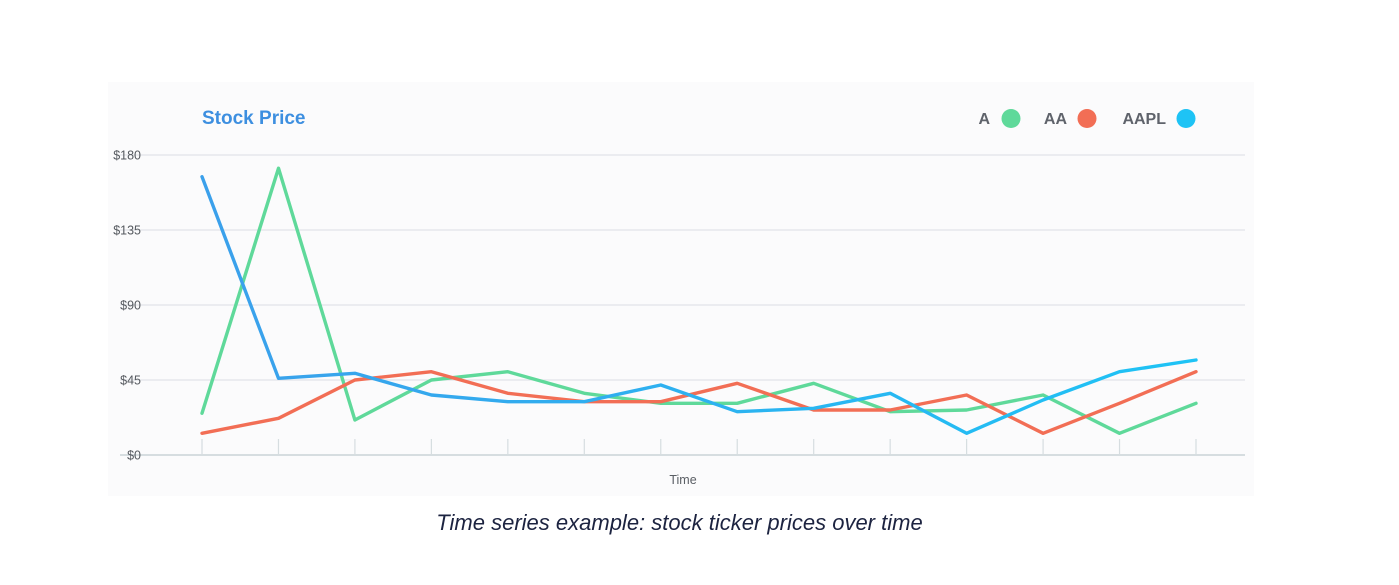 The height and width of the screenshot is (585, 1399). I want to click on x-axis-label: Time, so click(682, 480).